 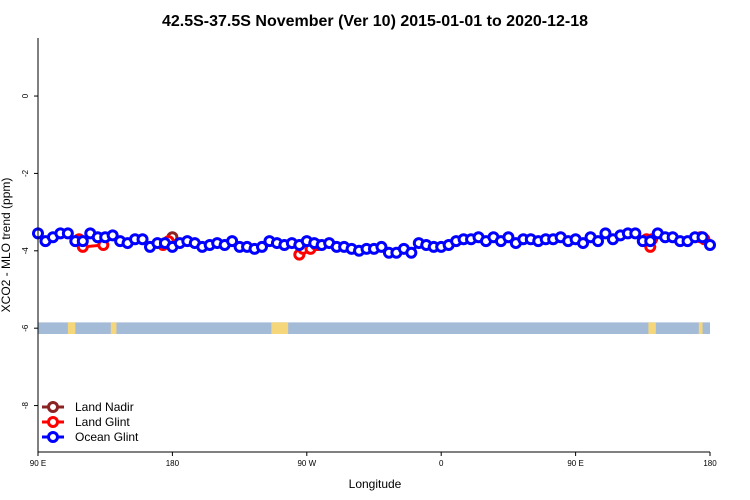 What do you see at coordinates (102, 422) in the screenshot?
I see `legend-label-land-glint: Land Glint` at bounding box center [102, 422].